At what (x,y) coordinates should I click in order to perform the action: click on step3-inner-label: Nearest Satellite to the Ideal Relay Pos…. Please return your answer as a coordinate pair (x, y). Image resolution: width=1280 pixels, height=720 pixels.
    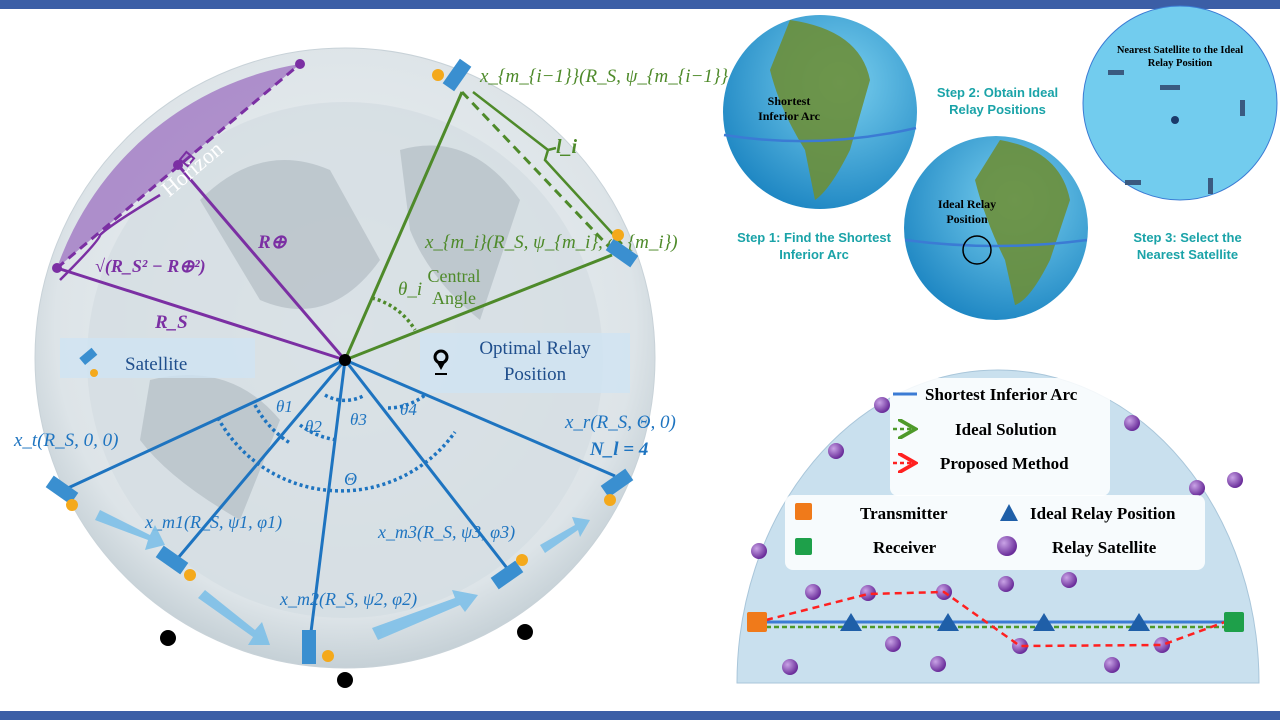
    Looking at the image, I should click on (1180, 57).